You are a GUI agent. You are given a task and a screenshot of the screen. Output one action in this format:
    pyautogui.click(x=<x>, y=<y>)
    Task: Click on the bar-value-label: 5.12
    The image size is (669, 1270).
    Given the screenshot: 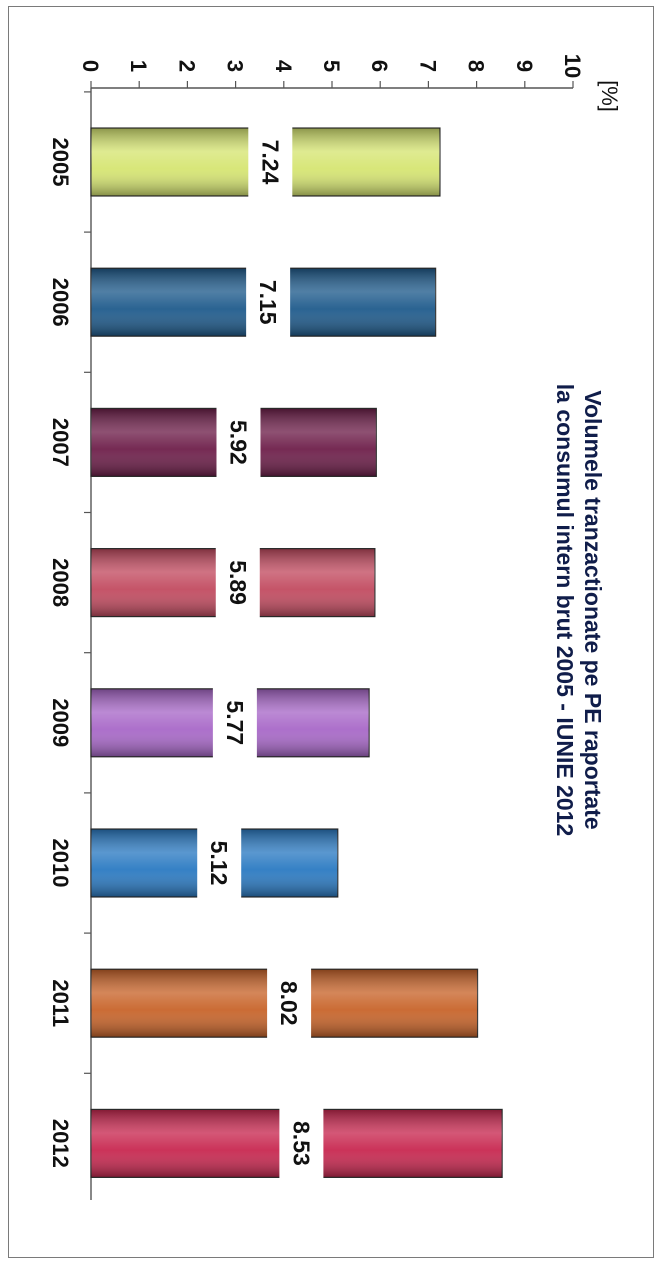 What is the action you would take?
    pyautogui.click(x=219, y=863)
    